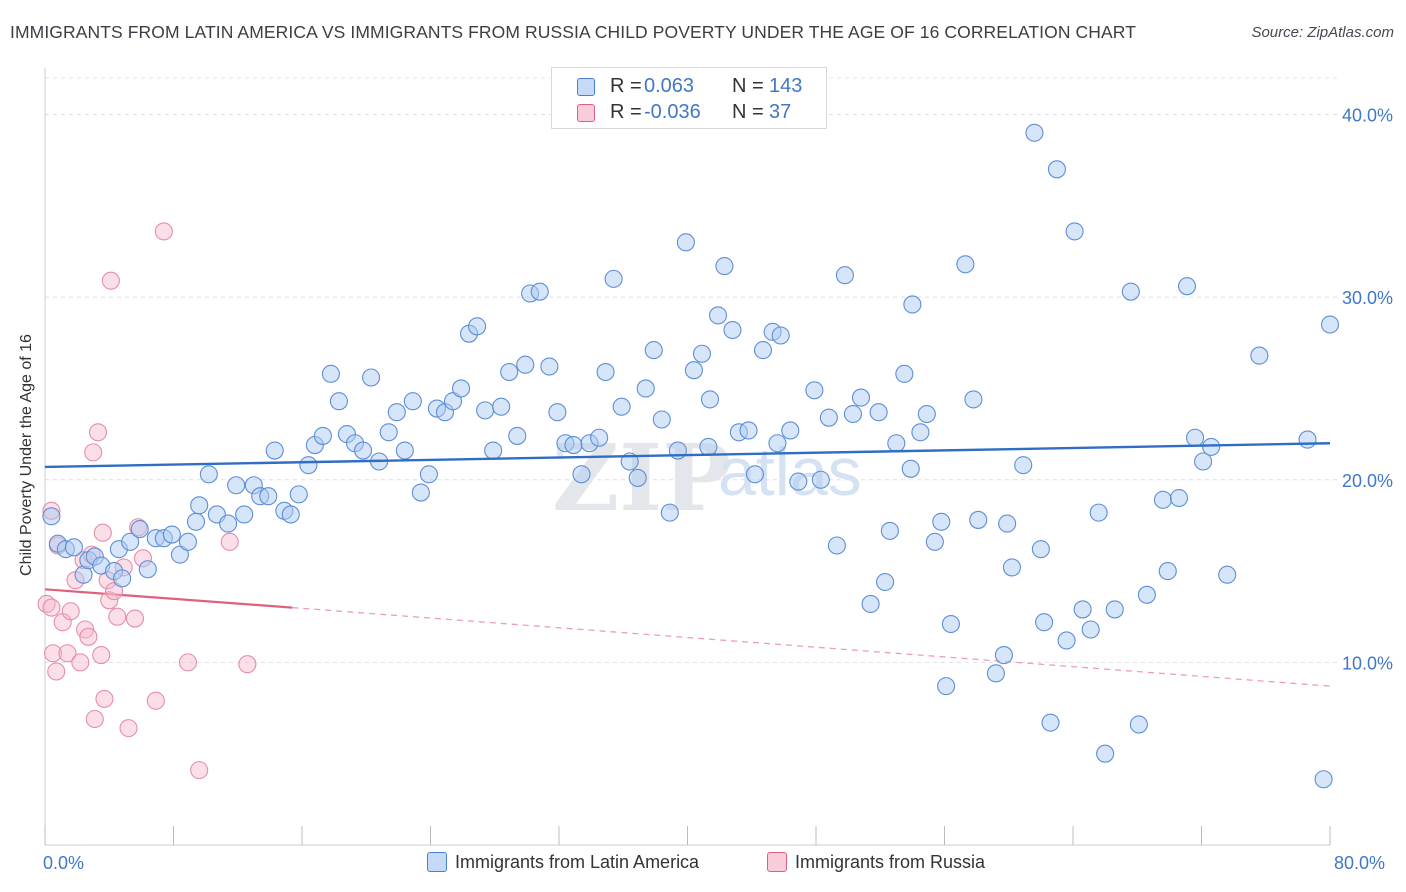  I want to click on r-value: 0.063, so click(669, 86).